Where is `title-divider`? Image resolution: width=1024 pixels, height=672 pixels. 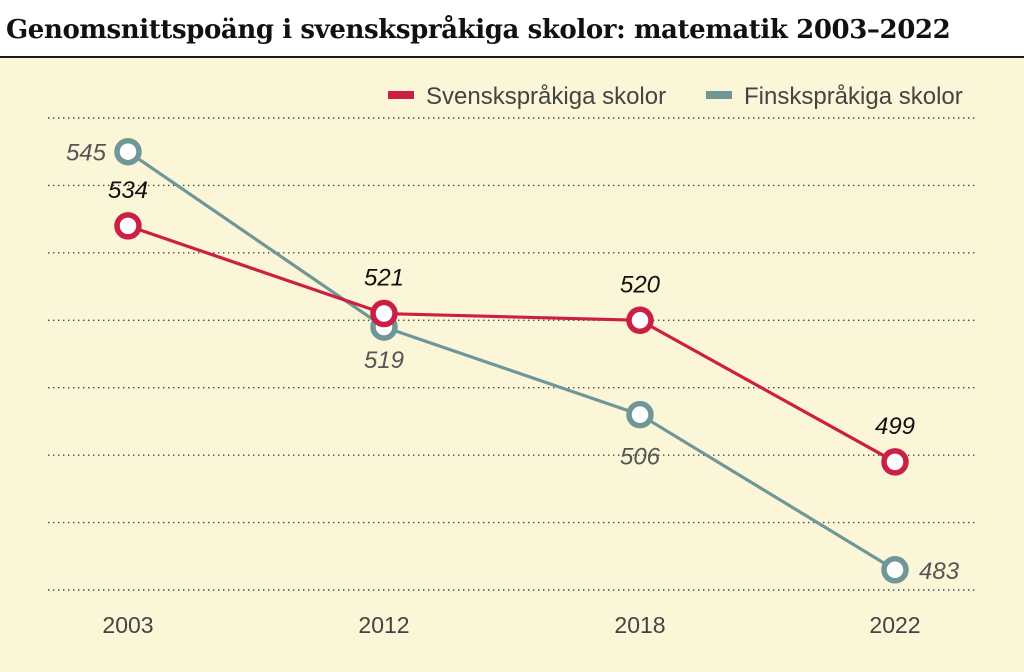 title-divider is located at coordinates (512, 57).